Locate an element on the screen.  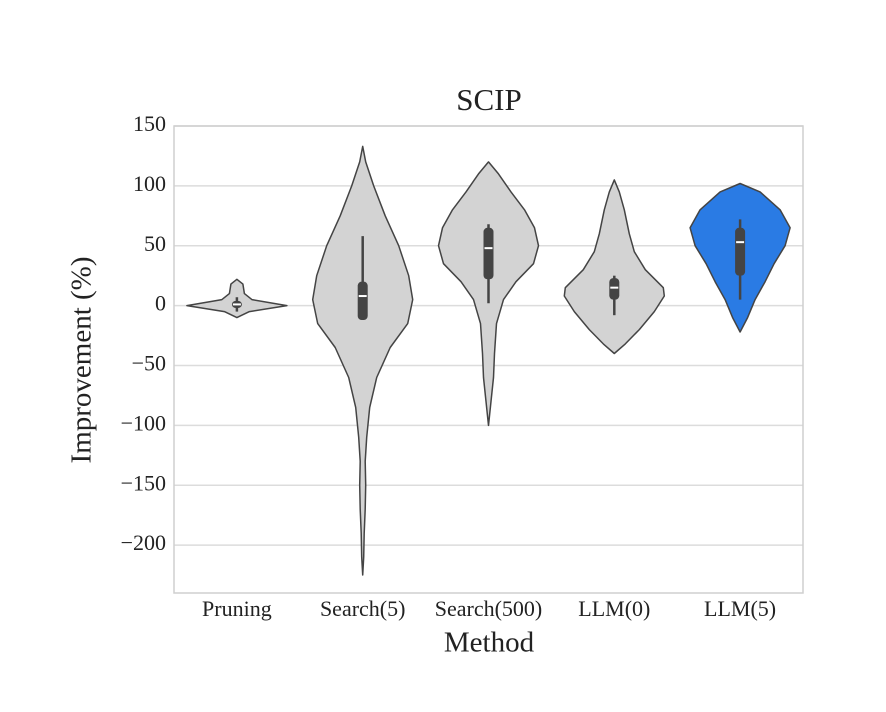
x-axis-label: Method is located at coordinates (489, 643).